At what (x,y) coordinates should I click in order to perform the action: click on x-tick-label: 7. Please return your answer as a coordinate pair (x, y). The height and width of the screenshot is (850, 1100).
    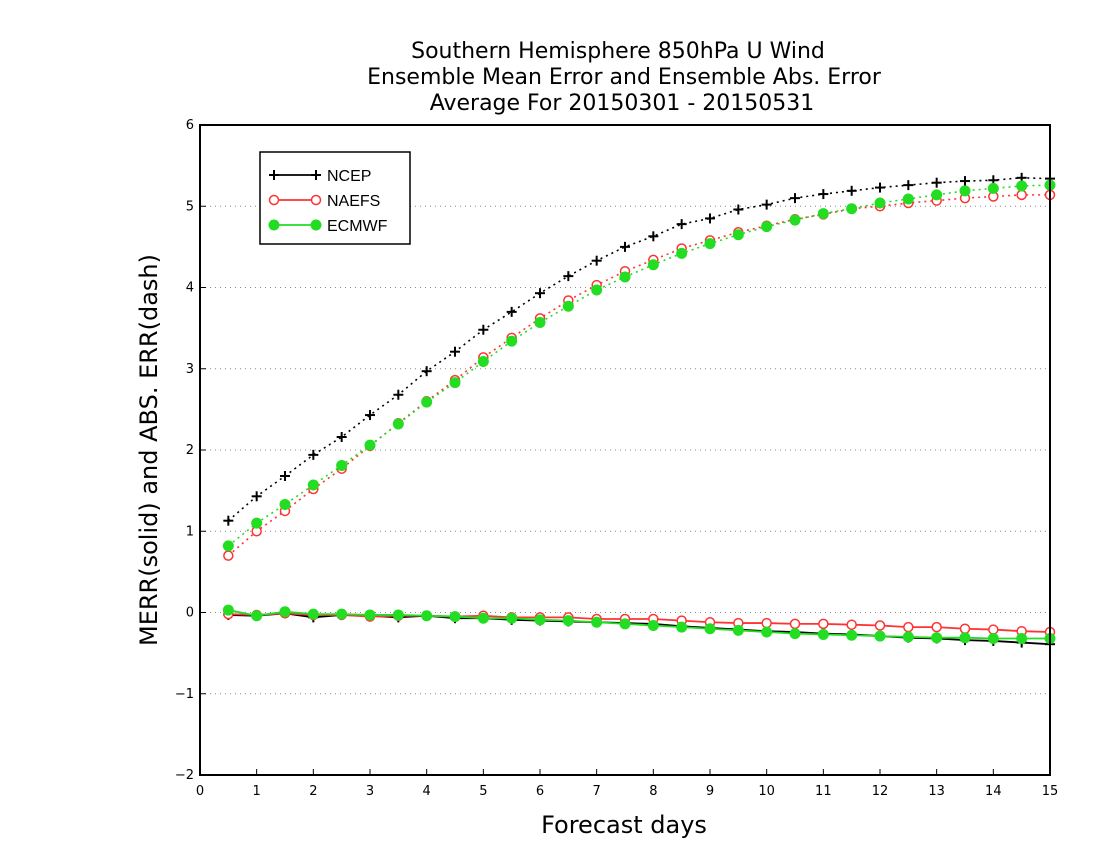
    Looking at the image, I should click on (597, 791).